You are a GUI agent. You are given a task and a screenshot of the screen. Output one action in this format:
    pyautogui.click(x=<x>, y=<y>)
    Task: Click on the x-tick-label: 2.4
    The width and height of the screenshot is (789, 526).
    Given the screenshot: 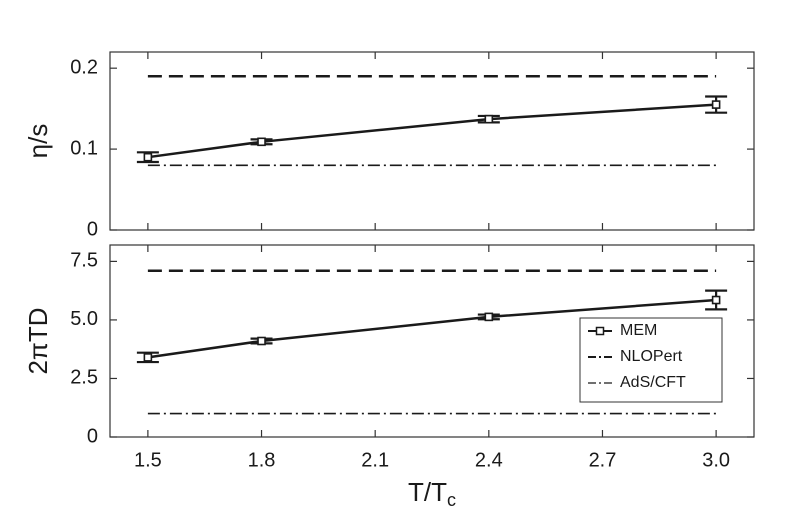 What is the action you would take?
    pyautogui.click(x=489, y=460)
    